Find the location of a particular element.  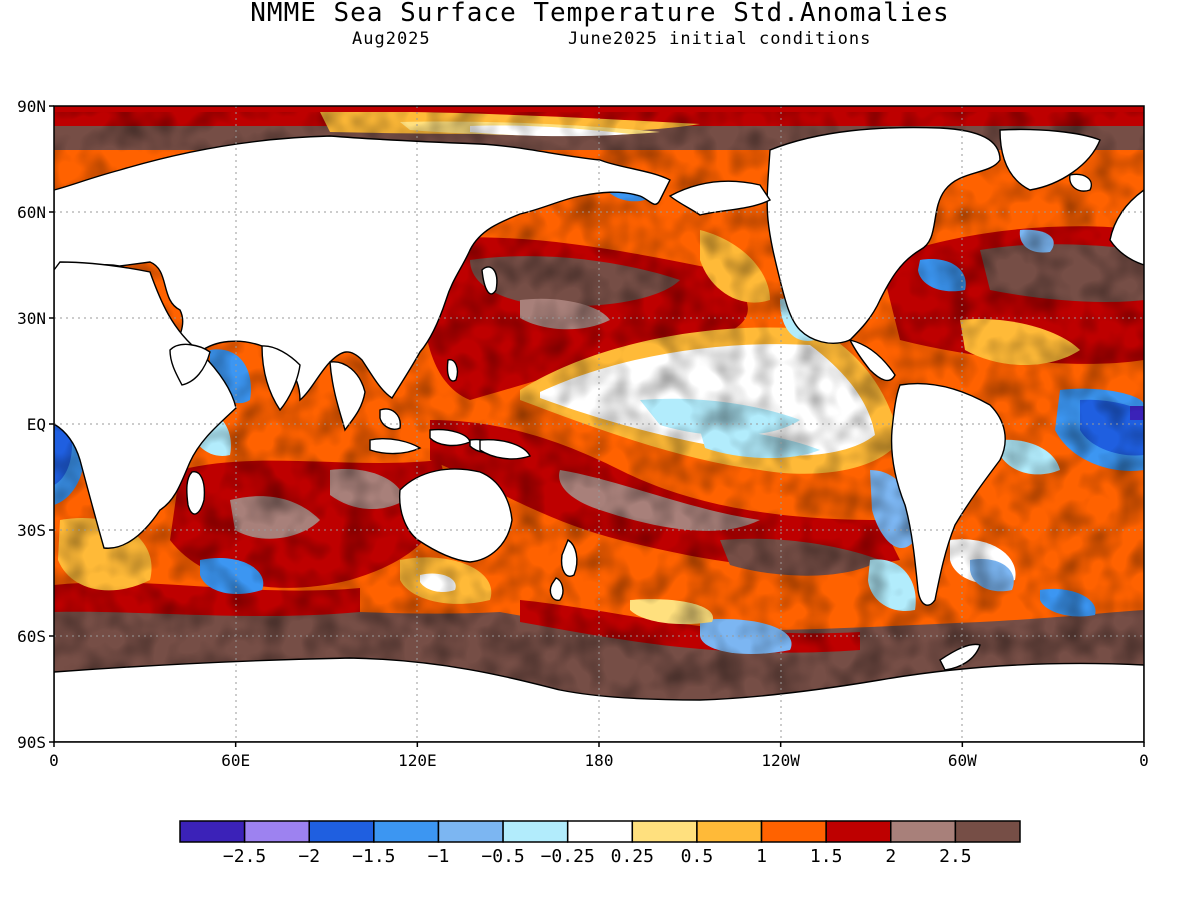

colorbar-label: 2.5 is located at coordinates (955, 856).